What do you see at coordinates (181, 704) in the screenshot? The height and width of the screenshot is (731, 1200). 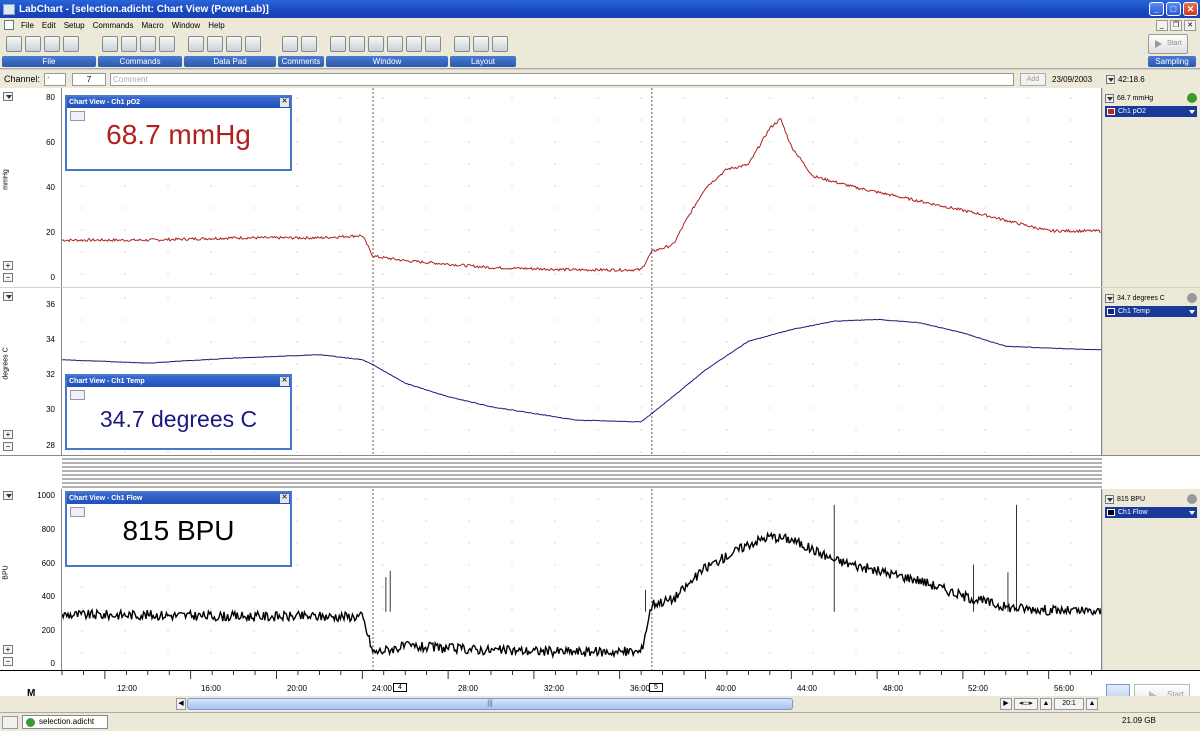 I see `scroll-left-button: ◀` at bounding box center [181, 704].